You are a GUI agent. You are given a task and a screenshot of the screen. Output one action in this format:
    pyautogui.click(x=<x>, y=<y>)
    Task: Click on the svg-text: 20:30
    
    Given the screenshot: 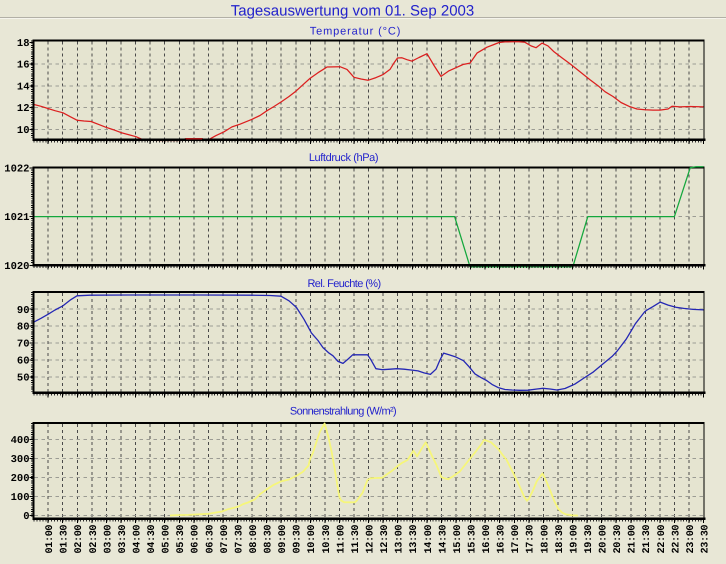 What is the action you would take?
    pyautogui.click(x=618, y=539)
    